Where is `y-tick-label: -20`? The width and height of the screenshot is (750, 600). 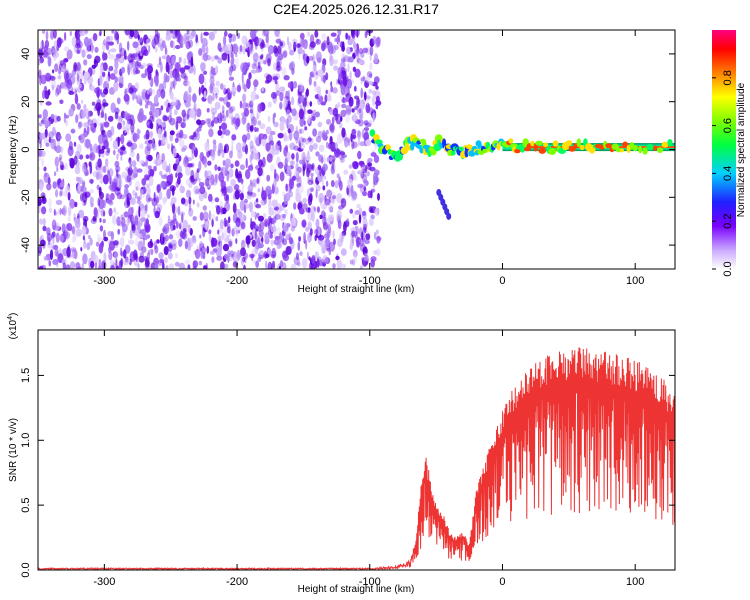
y-tick-label: -20 is located at coordinates (26, 197).